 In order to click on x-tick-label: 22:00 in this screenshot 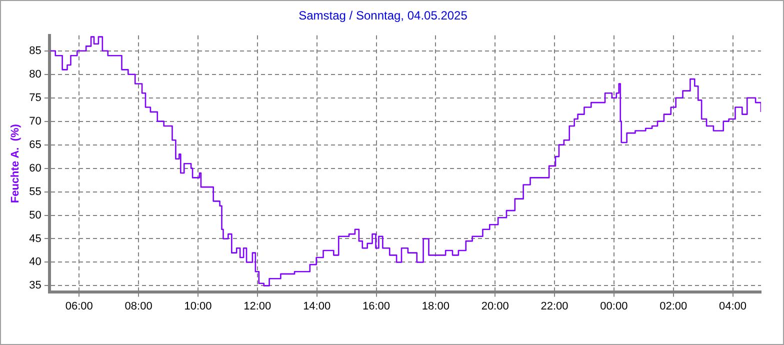, I will do `click(554, 306)`.